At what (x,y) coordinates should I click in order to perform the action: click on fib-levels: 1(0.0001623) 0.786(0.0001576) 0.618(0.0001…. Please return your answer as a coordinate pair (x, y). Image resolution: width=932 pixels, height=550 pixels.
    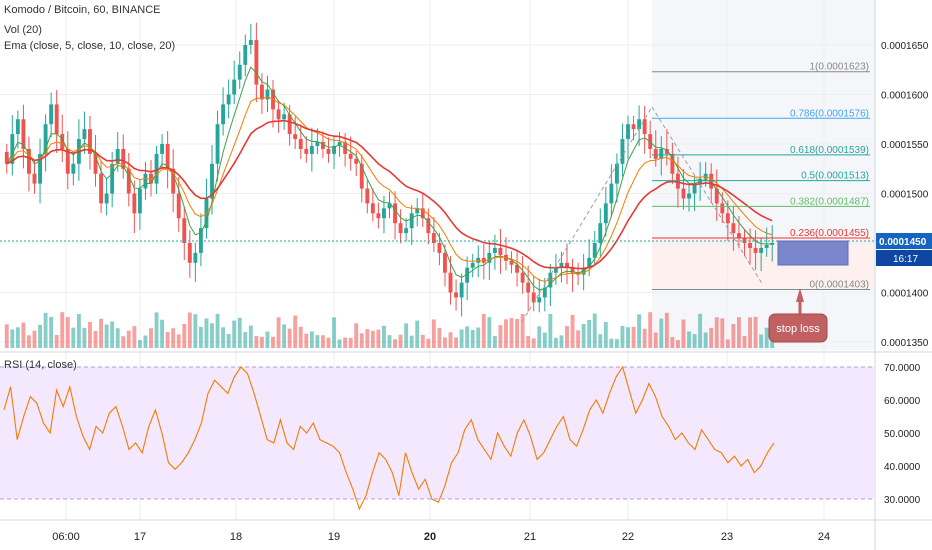
    Looking at the image, I should click on (761, 176).